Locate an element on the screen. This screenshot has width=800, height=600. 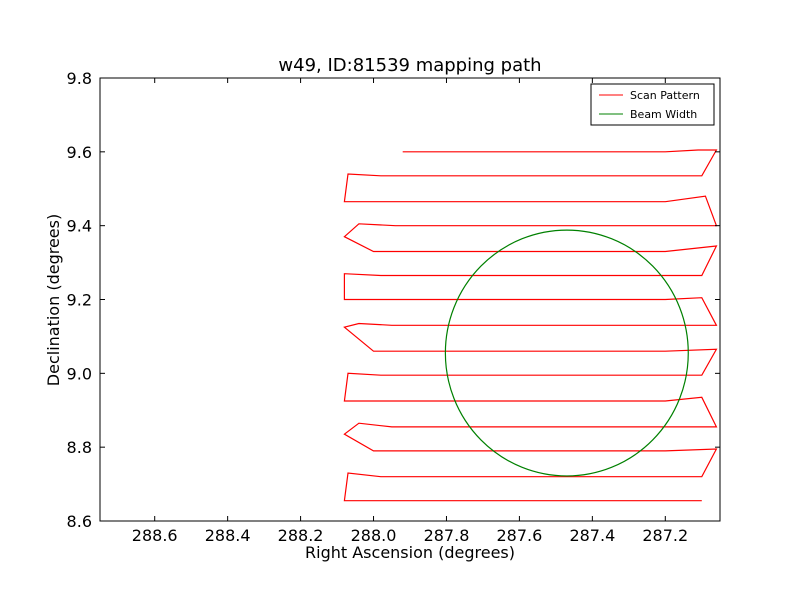
y-tick-label: 9.6 is located at coordinates (79, 152).